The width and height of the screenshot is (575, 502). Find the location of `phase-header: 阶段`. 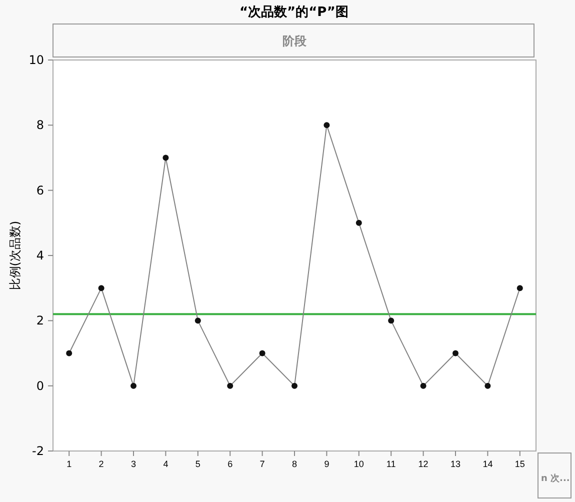

phase-header: 阶段 is located at coordinates (293, 41).